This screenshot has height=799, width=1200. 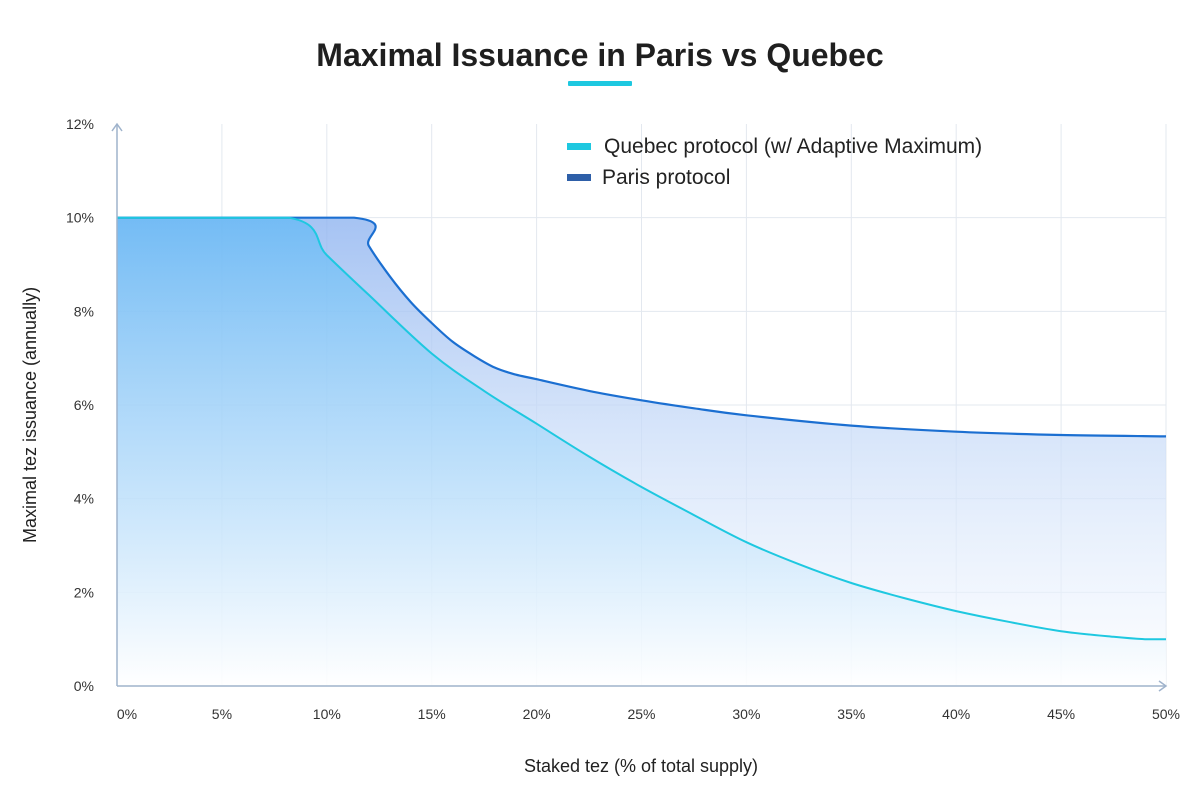 What do you see at coordinates (80, 124) in the screenshot?
I see `y-tick-label: 12%` at bounding box center [80, 124].